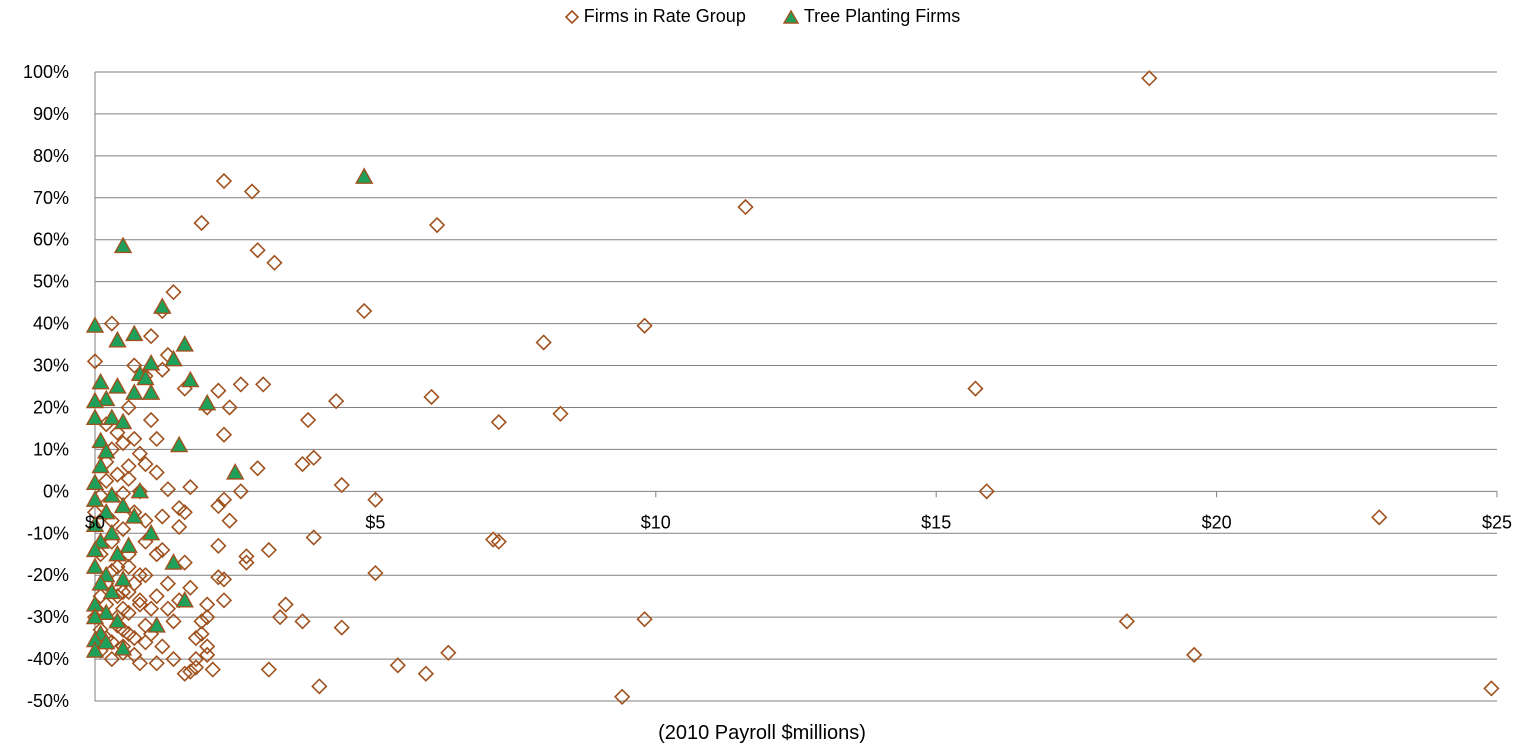 Image resolution: width=1524 pixels, height=754 pixels. I want to click on legend-label-tree-planting: Tree Planting Firms, so click(882, 16).